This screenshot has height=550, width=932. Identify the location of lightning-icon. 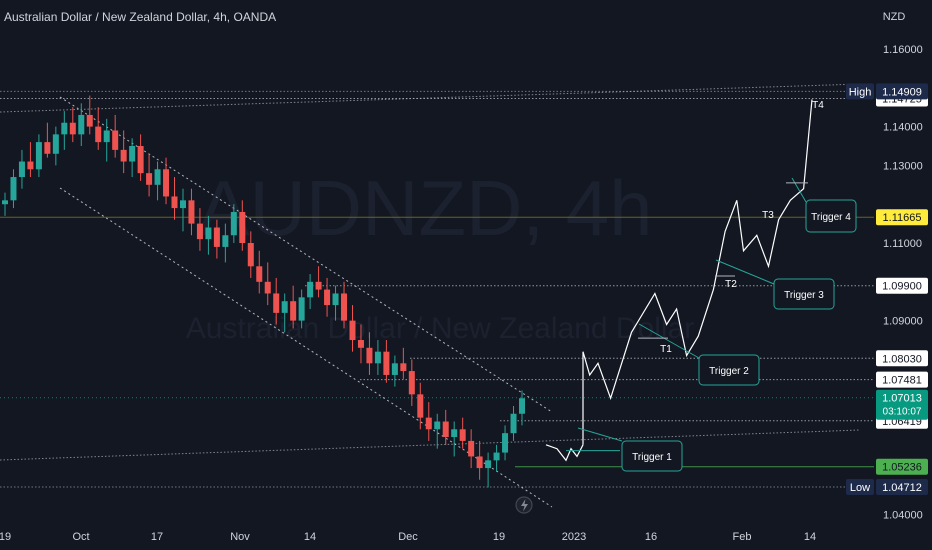
(524, 505).